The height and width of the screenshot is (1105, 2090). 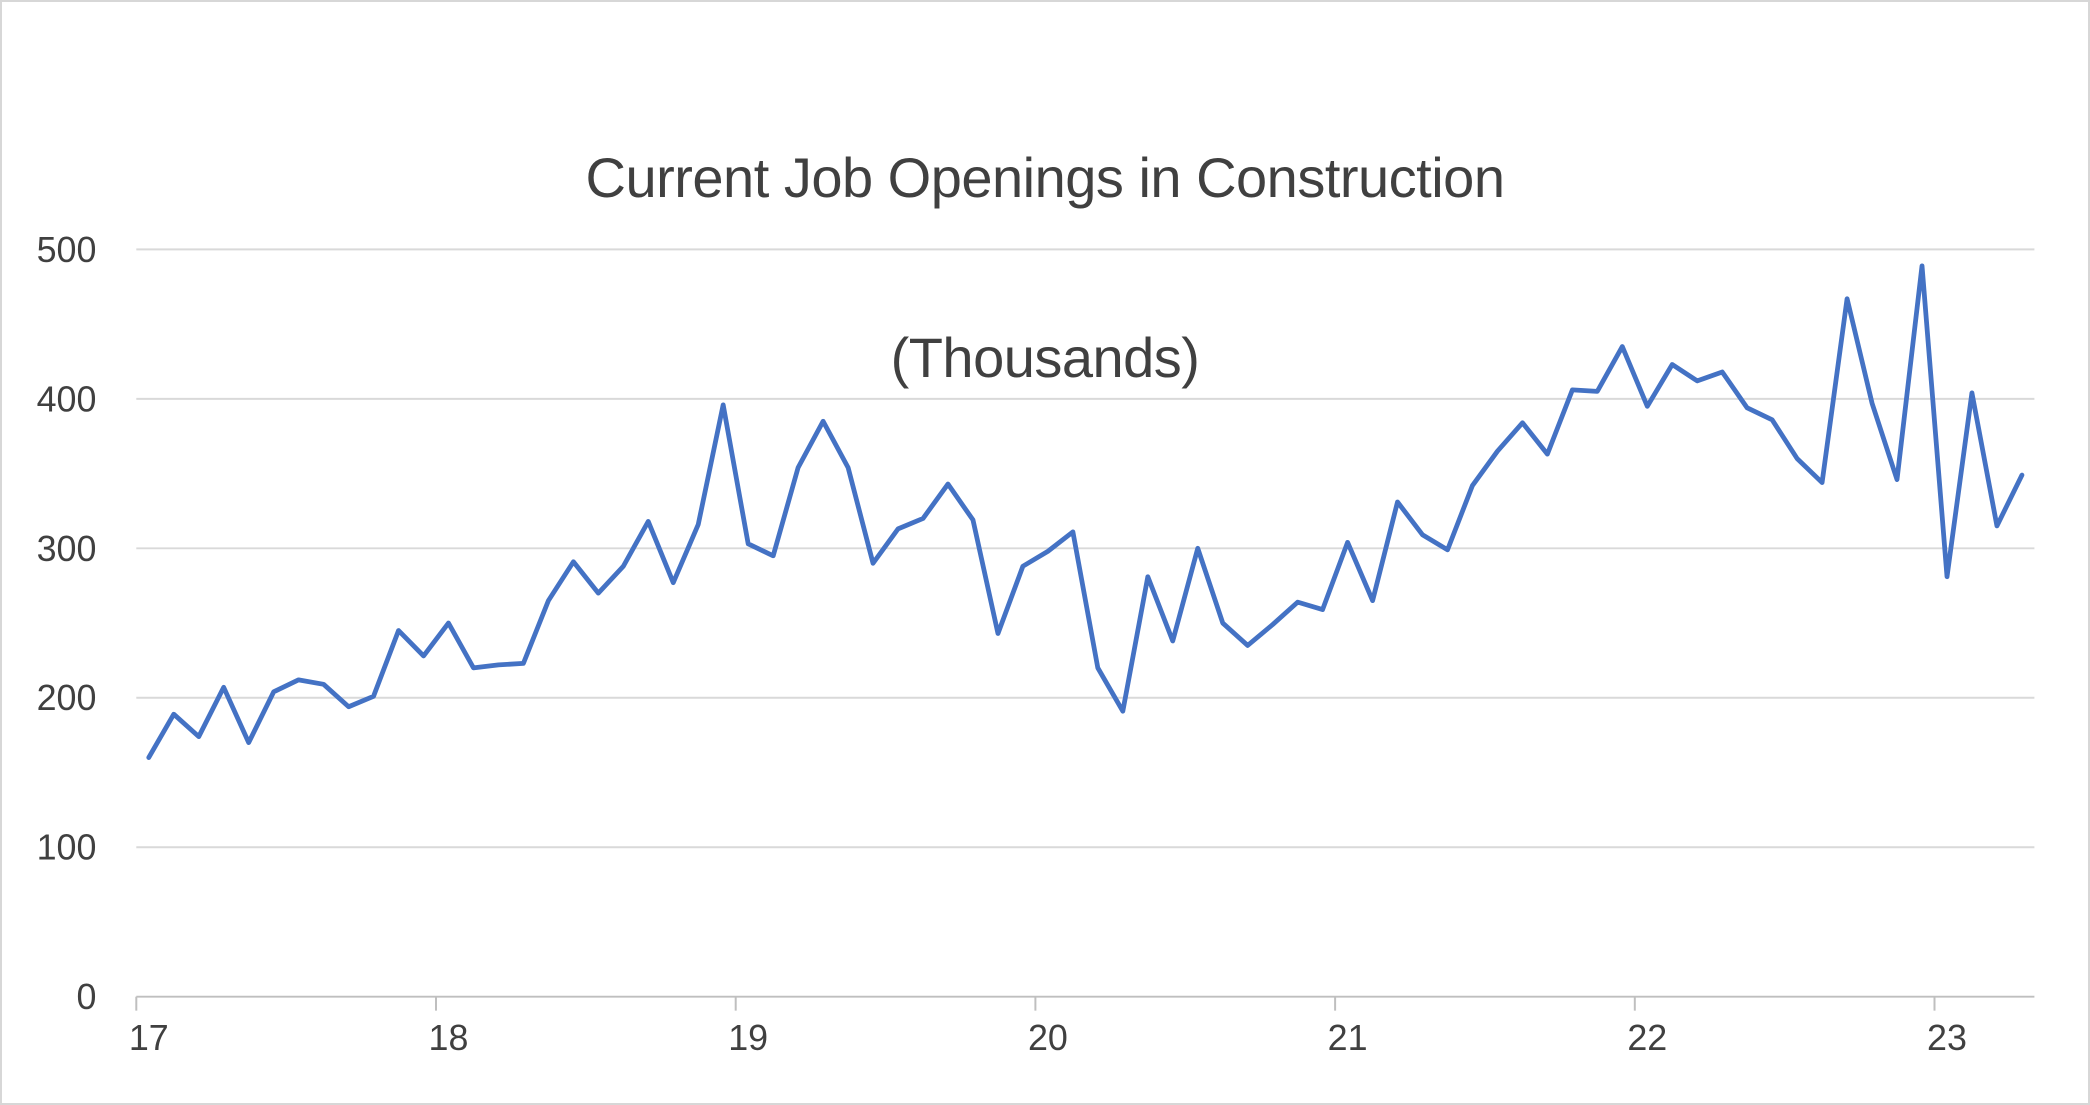 I want to click on chart-title-line2: (Thousands), so click(x=1045, y=357).